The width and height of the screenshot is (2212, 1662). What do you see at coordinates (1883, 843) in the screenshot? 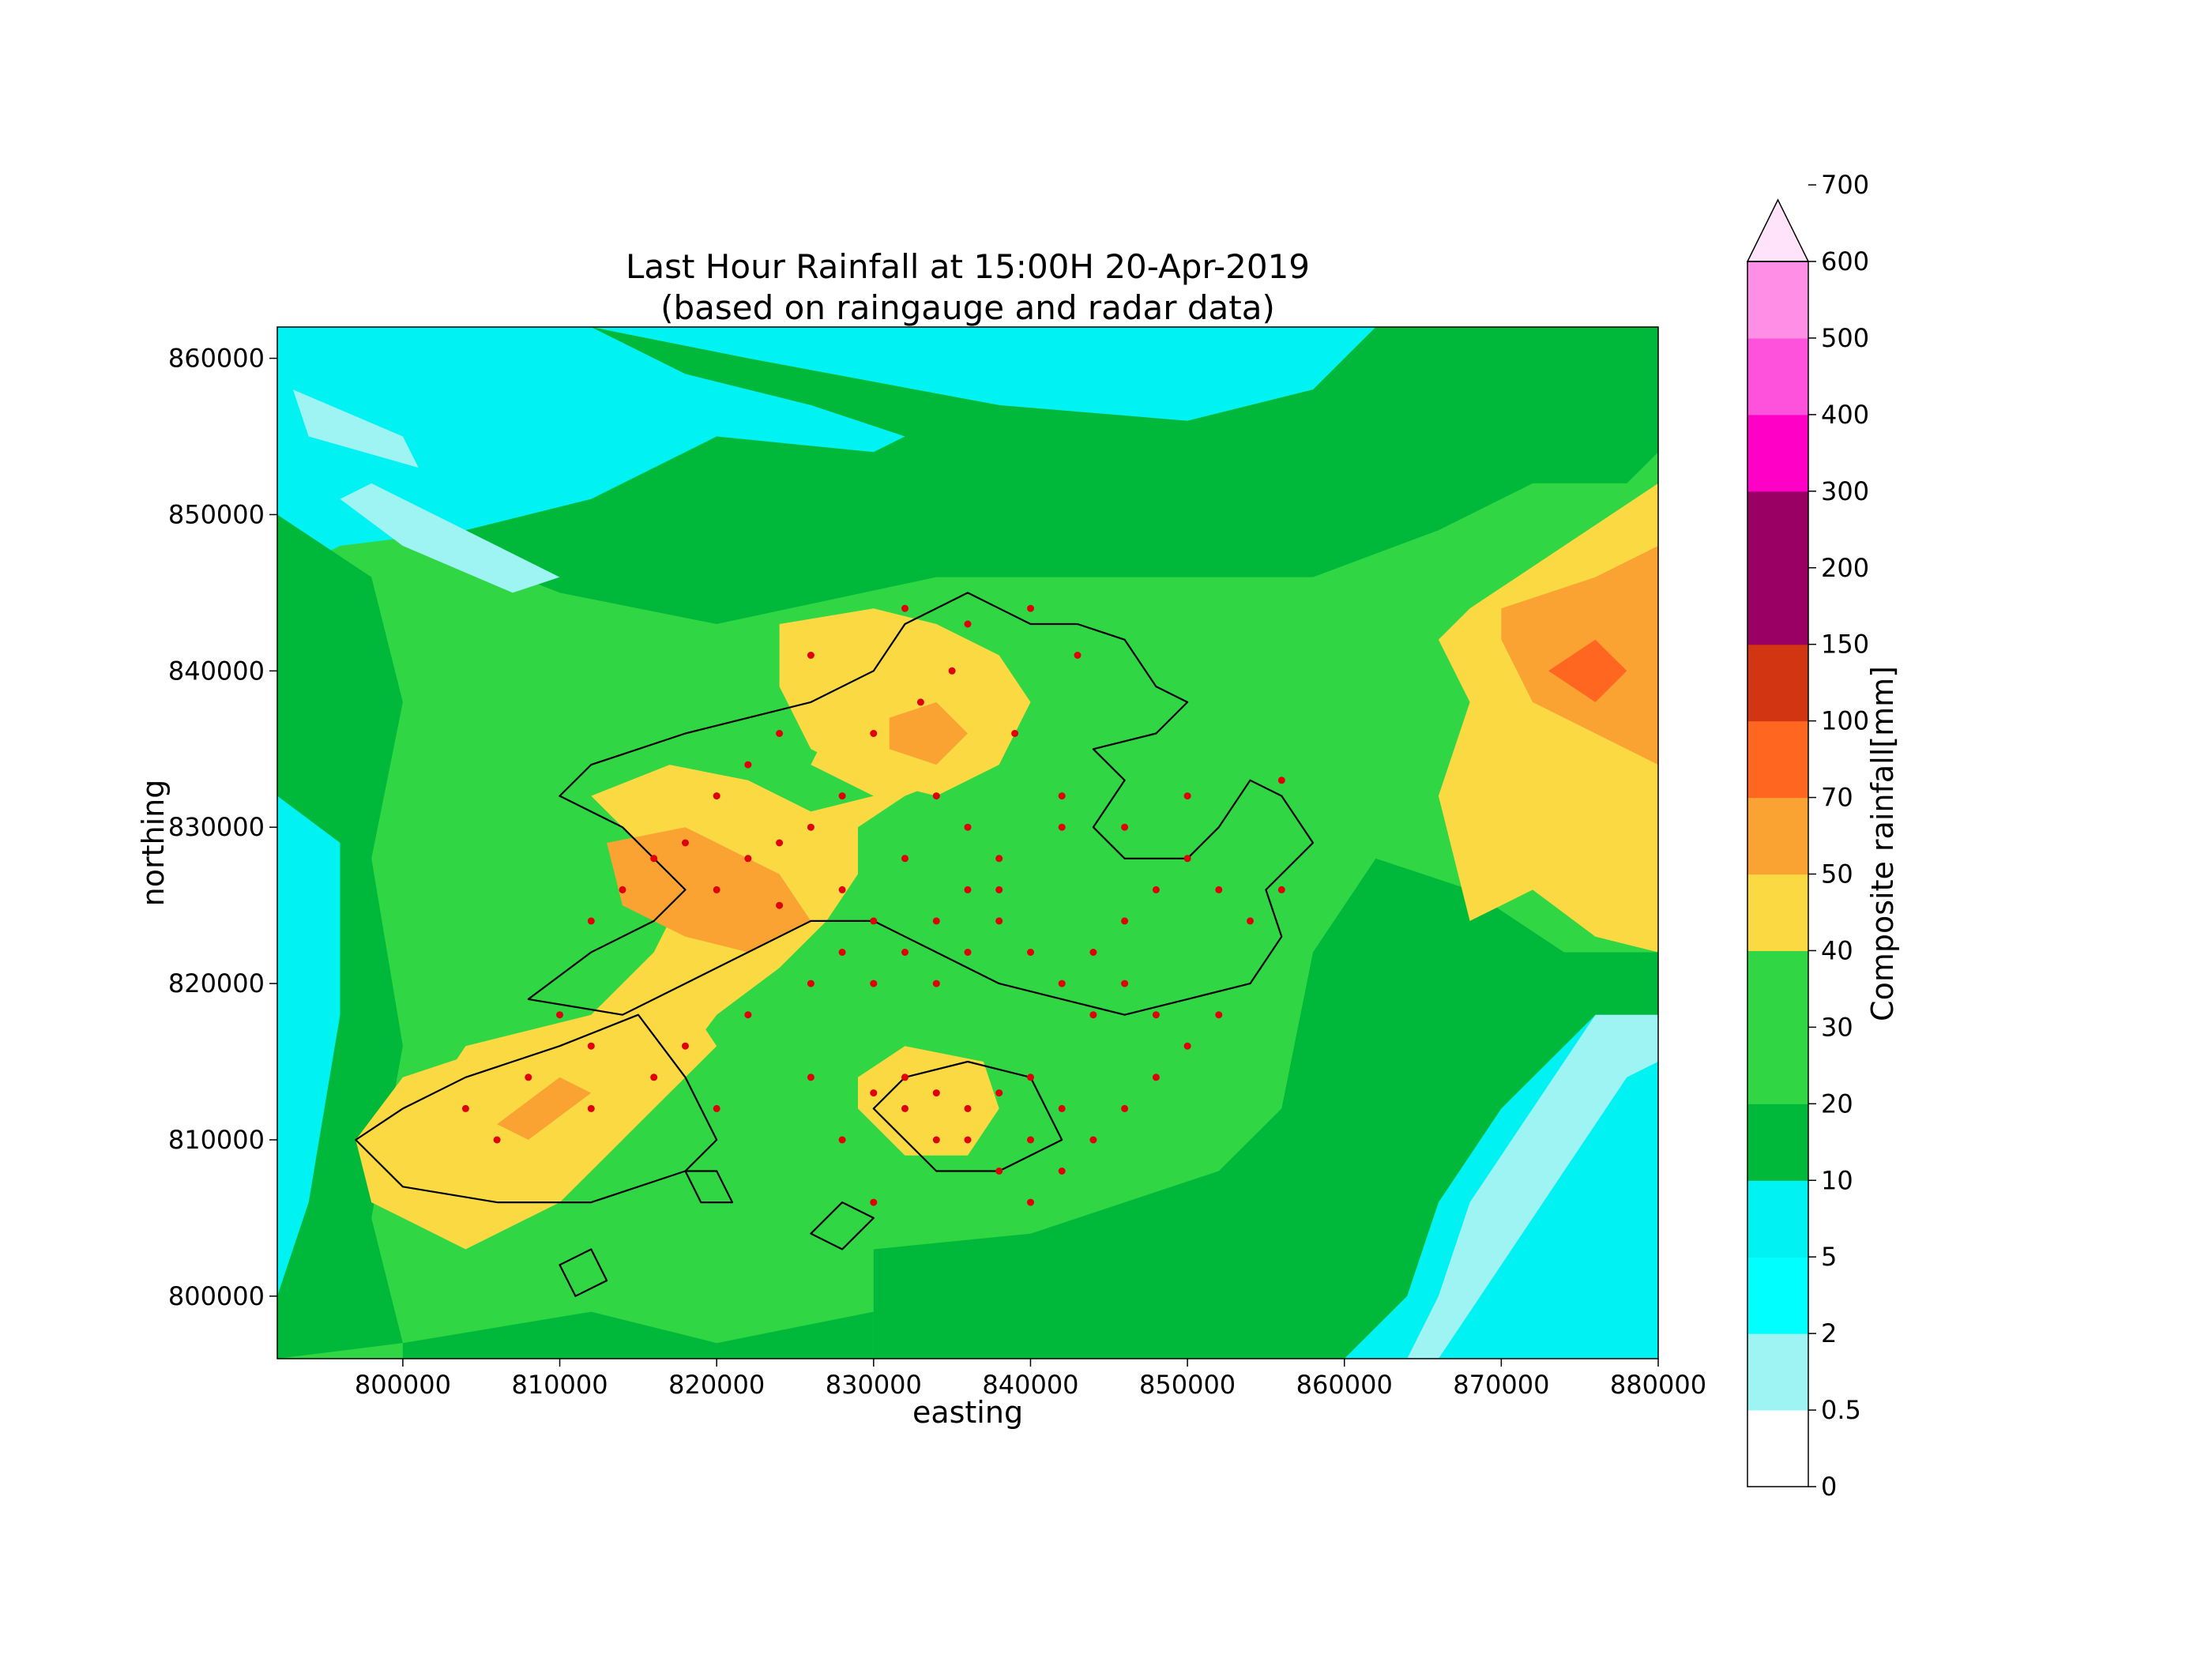
I see `colorbar-label: Composite rainfall[mm]` at bounding box center [1883, 843].